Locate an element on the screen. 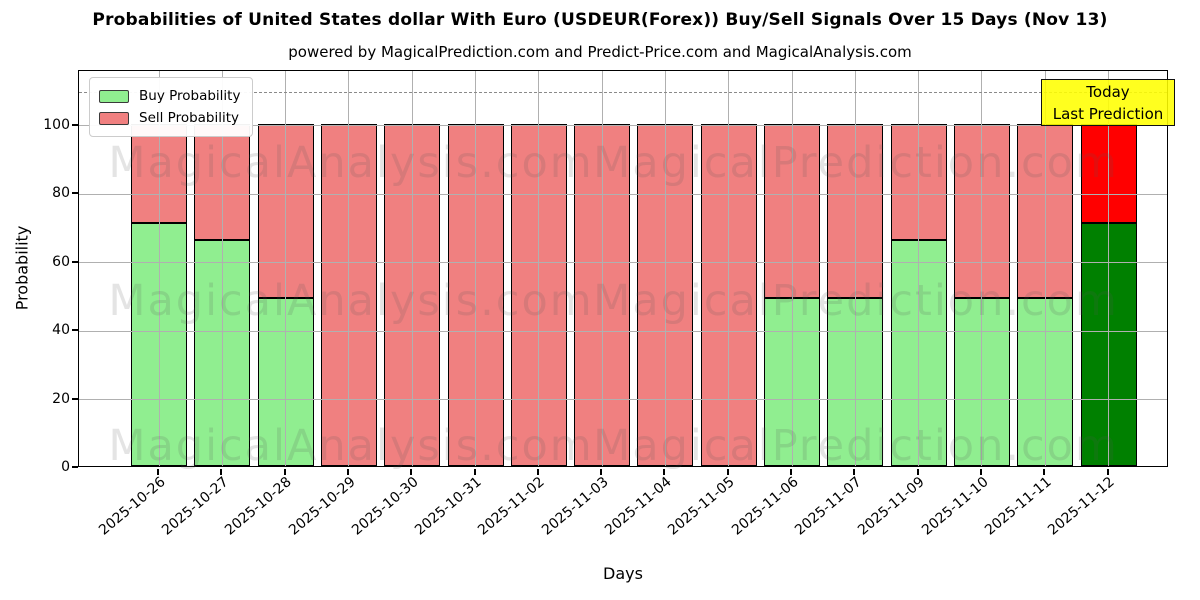  x-tick-label: 2025-11-02 is located at coordinates (512, 506).